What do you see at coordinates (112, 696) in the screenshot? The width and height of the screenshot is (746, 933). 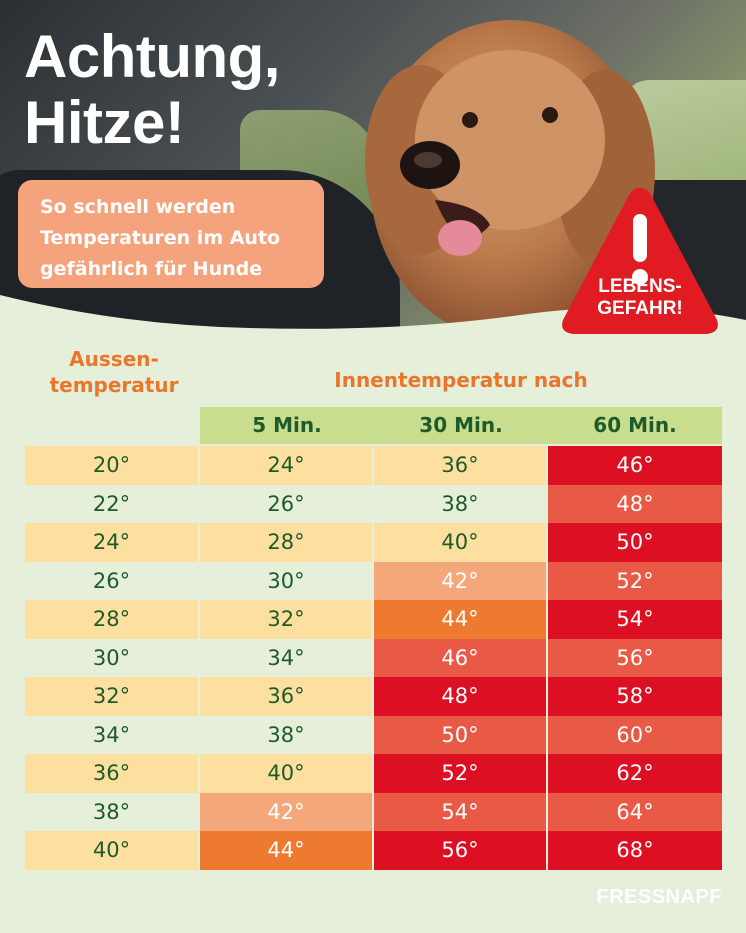 I see `outside-temp-cell: 32°` at bounding box center [112, 696].